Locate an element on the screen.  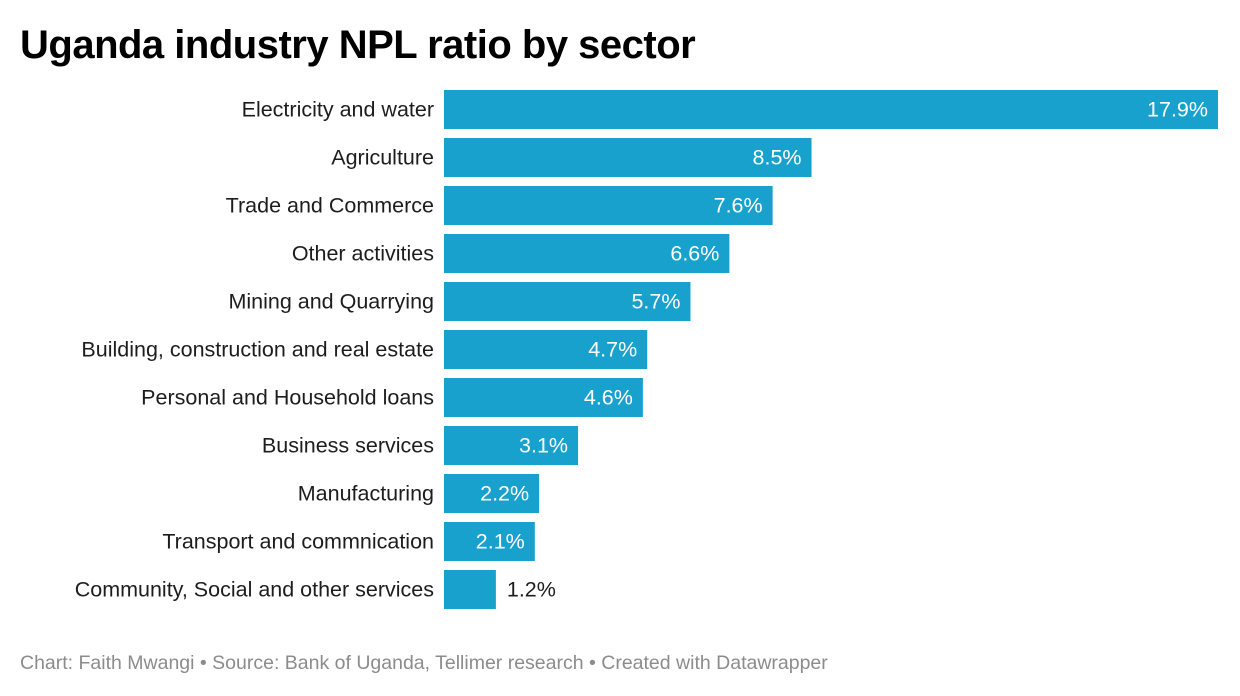
value-label: 6.6% is located at coordinates (694, 254).